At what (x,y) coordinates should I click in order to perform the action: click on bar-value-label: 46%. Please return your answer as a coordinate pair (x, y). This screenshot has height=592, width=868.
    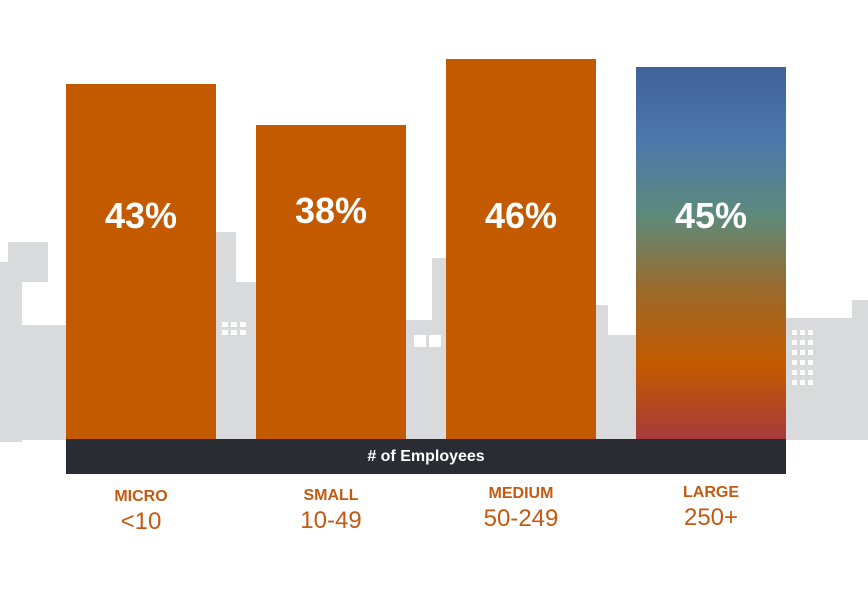
    Looking at the image, I should click on (521, 215).